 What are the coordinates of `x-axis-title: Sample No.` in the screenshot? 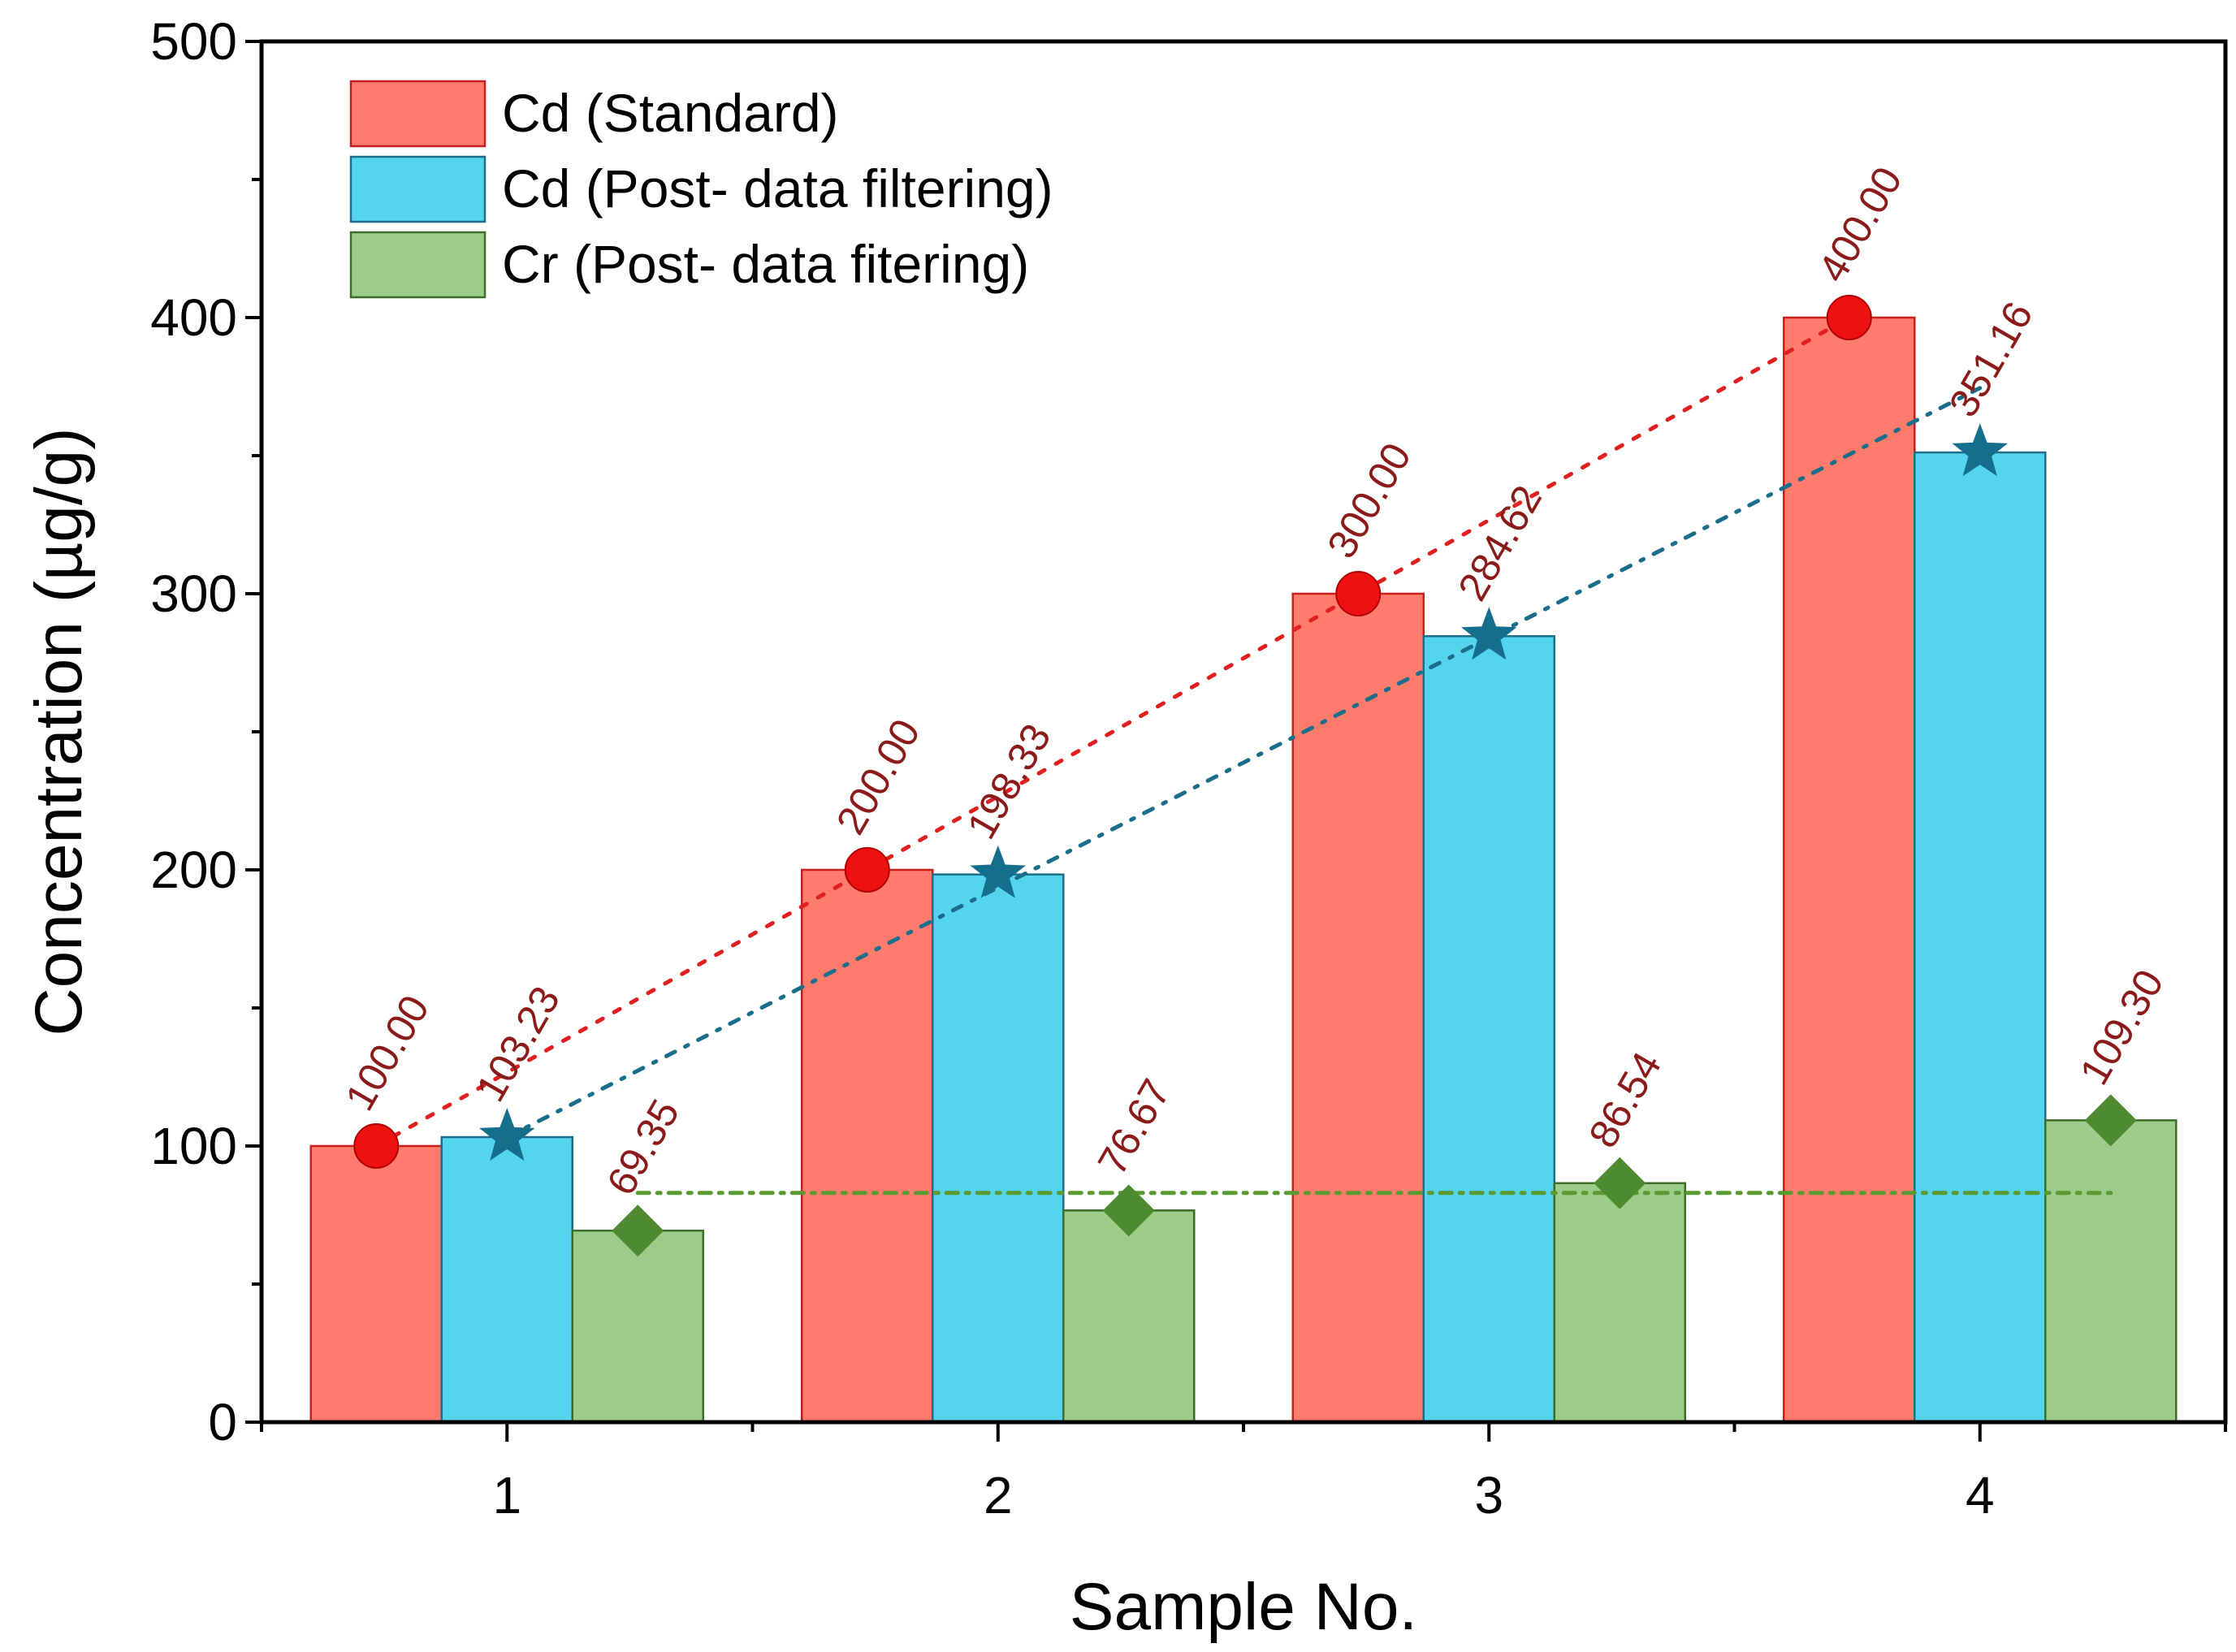 It's located at (1243, 1607).